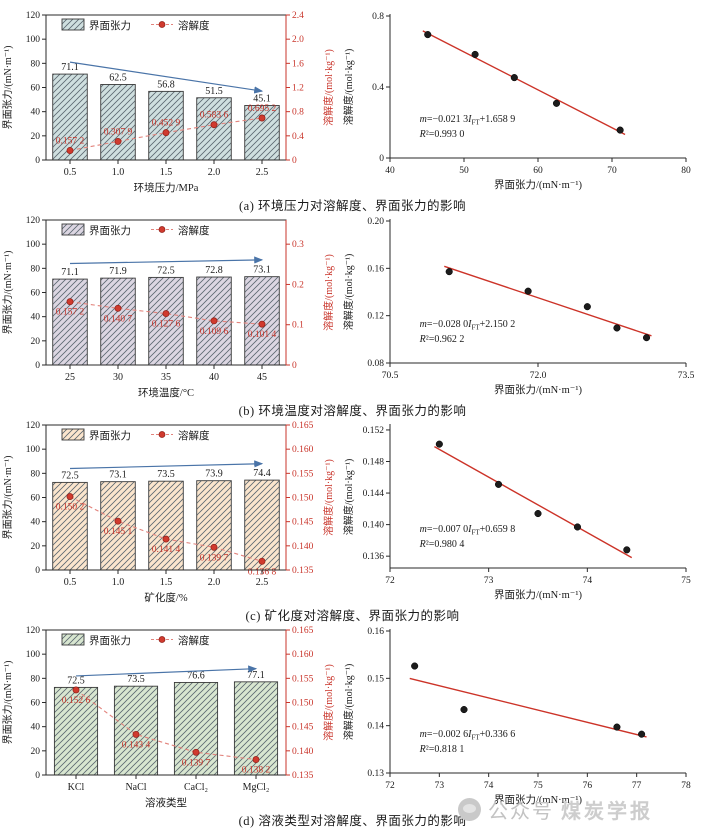  What do you see at coordinates (612, 171) in the screenshot?
I see `svg-text: 70` at bounding box center [612, 171].